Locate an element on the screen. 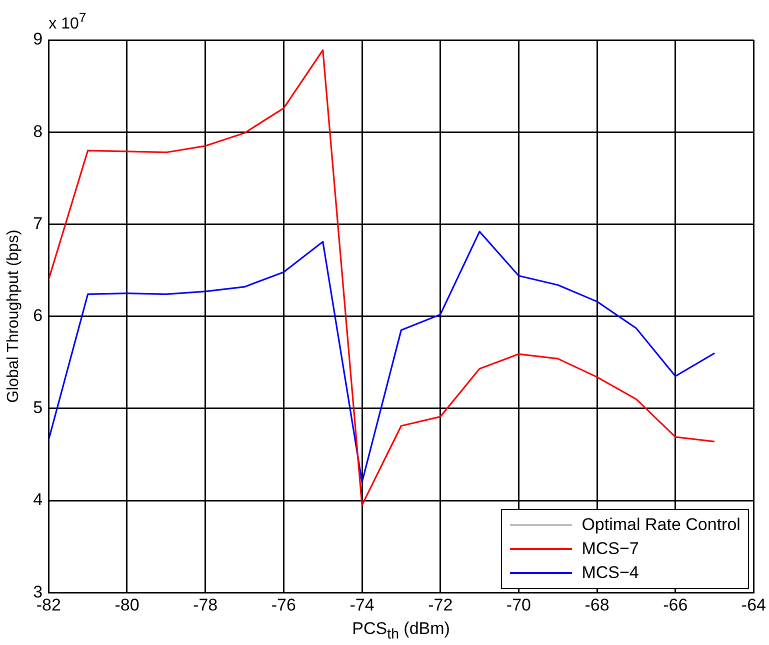 The width and height of the screenshot is (769, 645). legend-label: Optimal Rate Control is located at coordinates (661, 524).